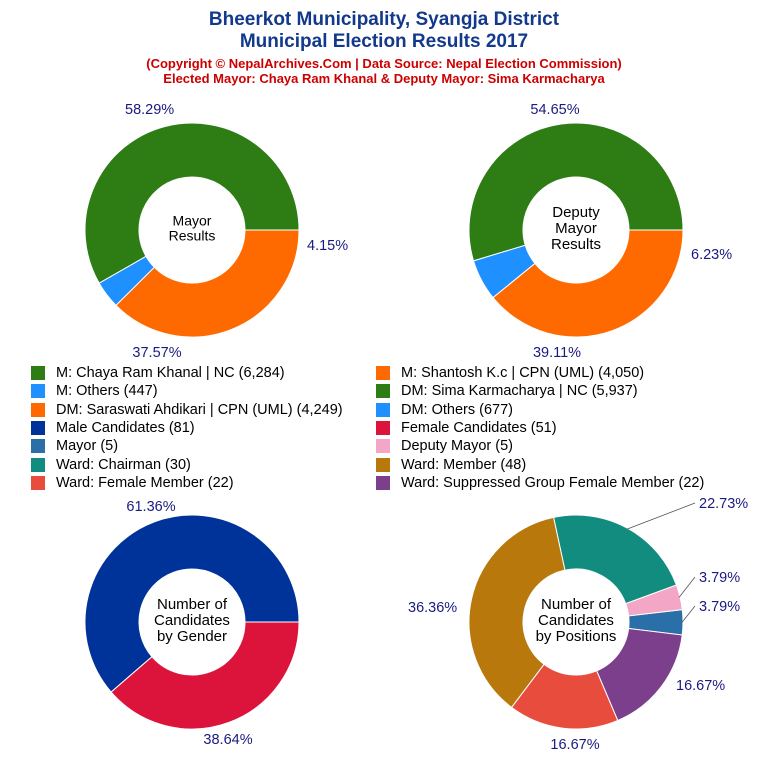  What do you see at coordinates (156, 353) in the screenshot?
I see `donut-1-percent-label-3: 37.57%` at bounding box center [156, 353].